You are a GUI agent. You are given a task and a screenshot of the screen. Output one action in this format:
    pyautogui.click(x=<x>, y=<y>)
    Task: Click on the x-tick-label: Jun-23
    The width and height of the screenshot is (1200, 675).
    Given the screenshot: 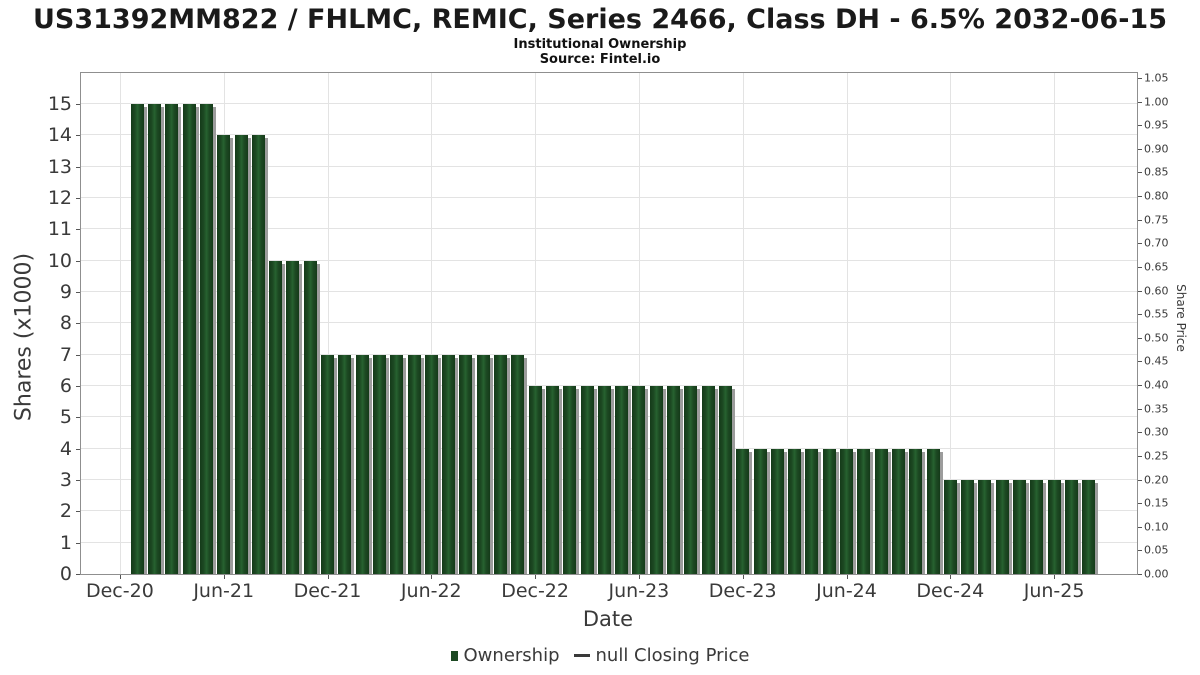 What is the action you would take?
    pyautogui.click(x=639, y=591)
    